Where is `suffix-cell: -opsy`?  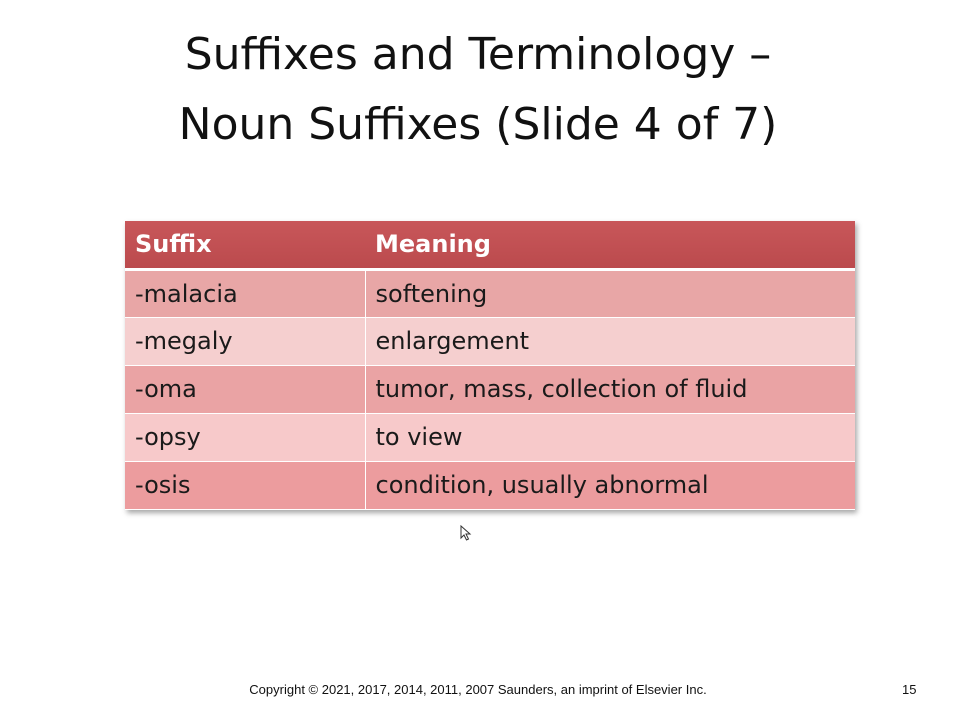 suffix-cell: -opsy is located at coordinates (245, 437).